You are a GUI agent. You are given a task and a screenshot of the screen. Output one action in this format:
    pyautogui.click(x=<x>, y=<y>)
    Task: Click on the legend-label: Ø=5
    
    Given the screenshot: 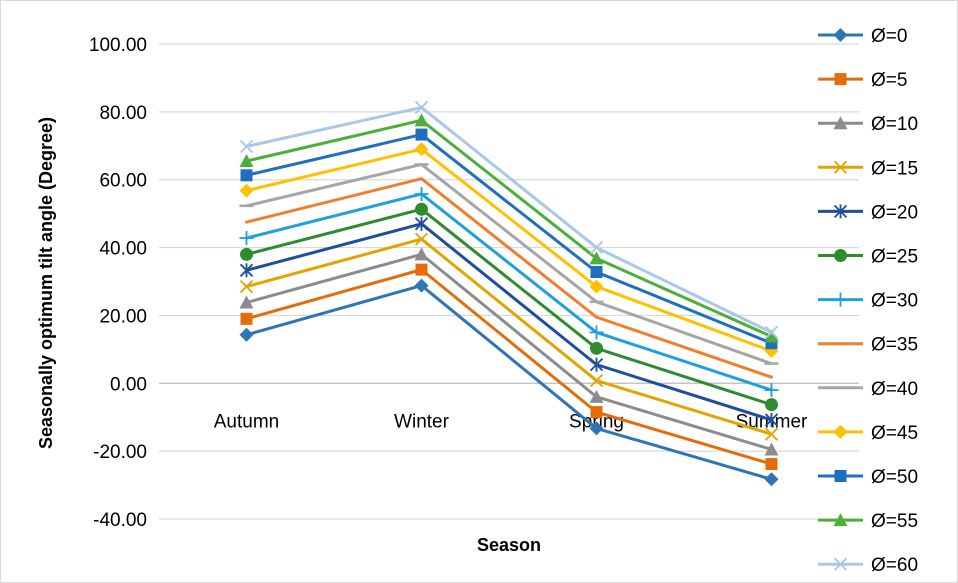 What is the action you would take?
    pyautogui.click(x=889, y=80)
    